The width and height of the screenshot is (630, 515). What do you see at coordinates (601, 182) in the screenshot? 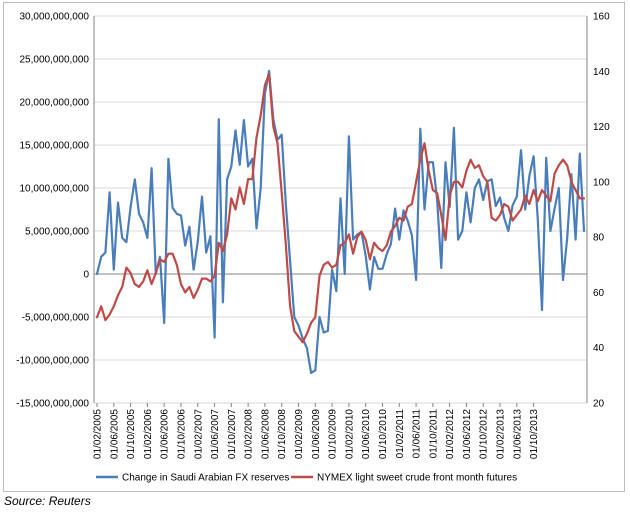
I see `right-axis-tick-label: 100` at bounding box center [601, 182].